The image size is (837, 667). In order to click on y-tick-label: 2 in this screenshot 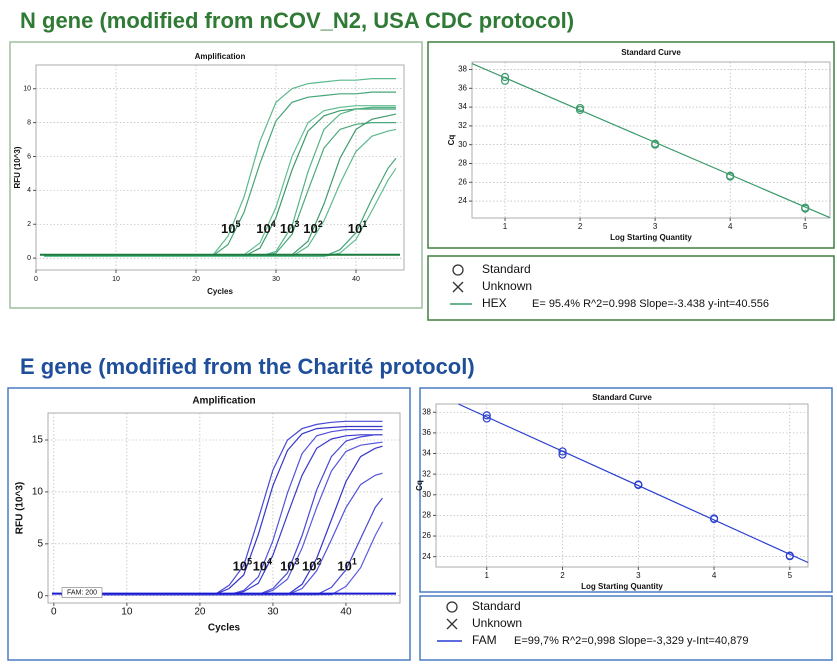, I will do `click(29, 224)`.